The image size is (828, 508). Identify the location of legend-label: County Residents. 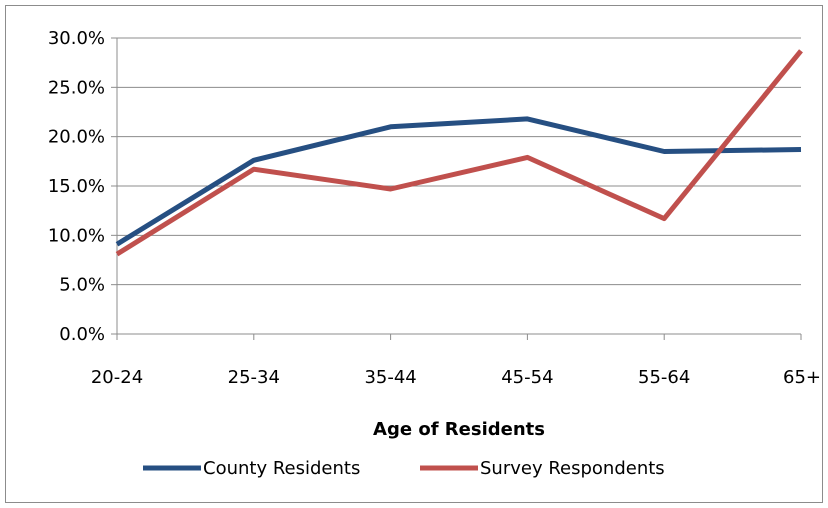
(281, 468).